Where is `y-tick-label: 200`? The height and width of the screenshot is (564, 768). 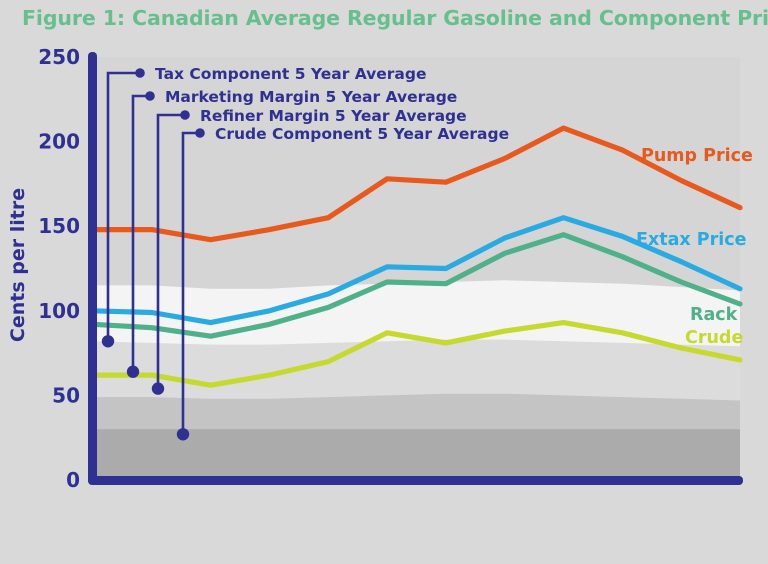 y-tick-label: 200 is located at coordinates (59, 142).